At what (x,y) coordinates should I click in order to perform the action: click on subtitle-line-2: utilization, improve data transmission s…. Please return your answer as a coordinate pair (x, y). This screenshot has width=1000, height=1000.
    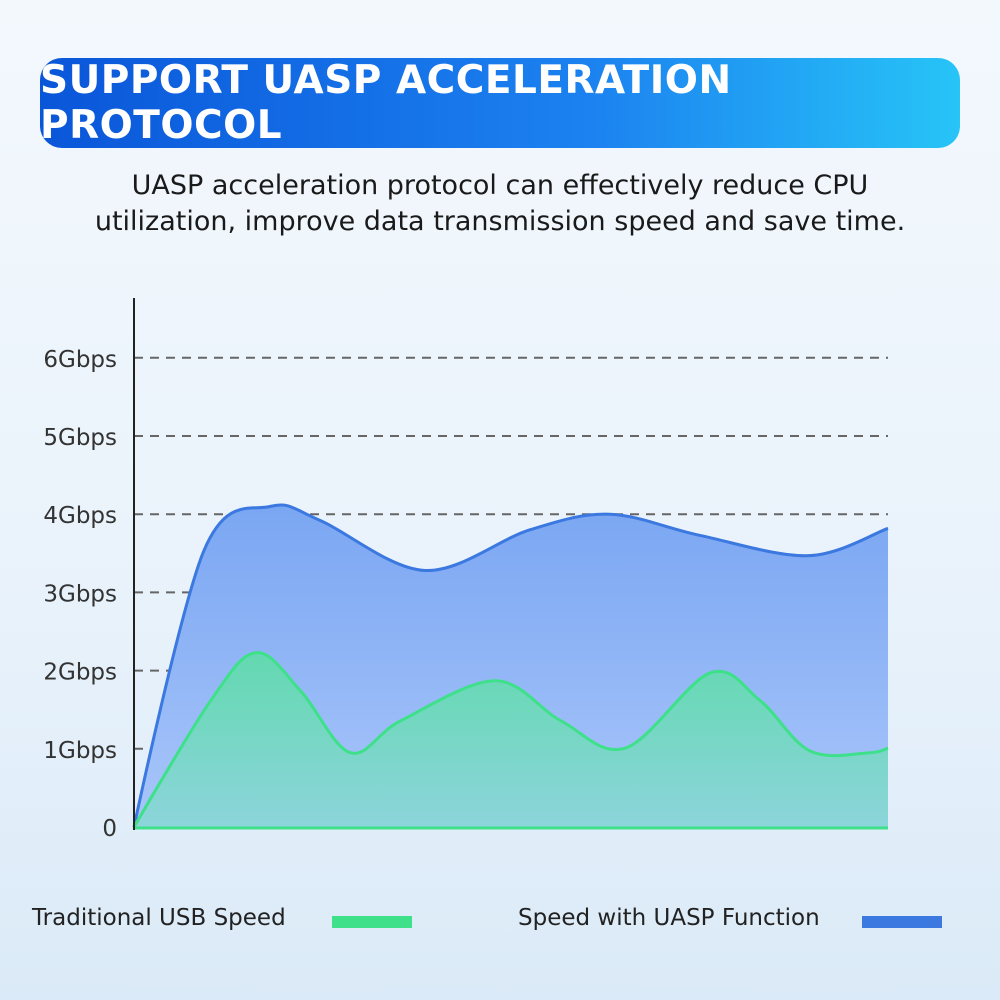
    Looking at the image, I should click on (500, 221).